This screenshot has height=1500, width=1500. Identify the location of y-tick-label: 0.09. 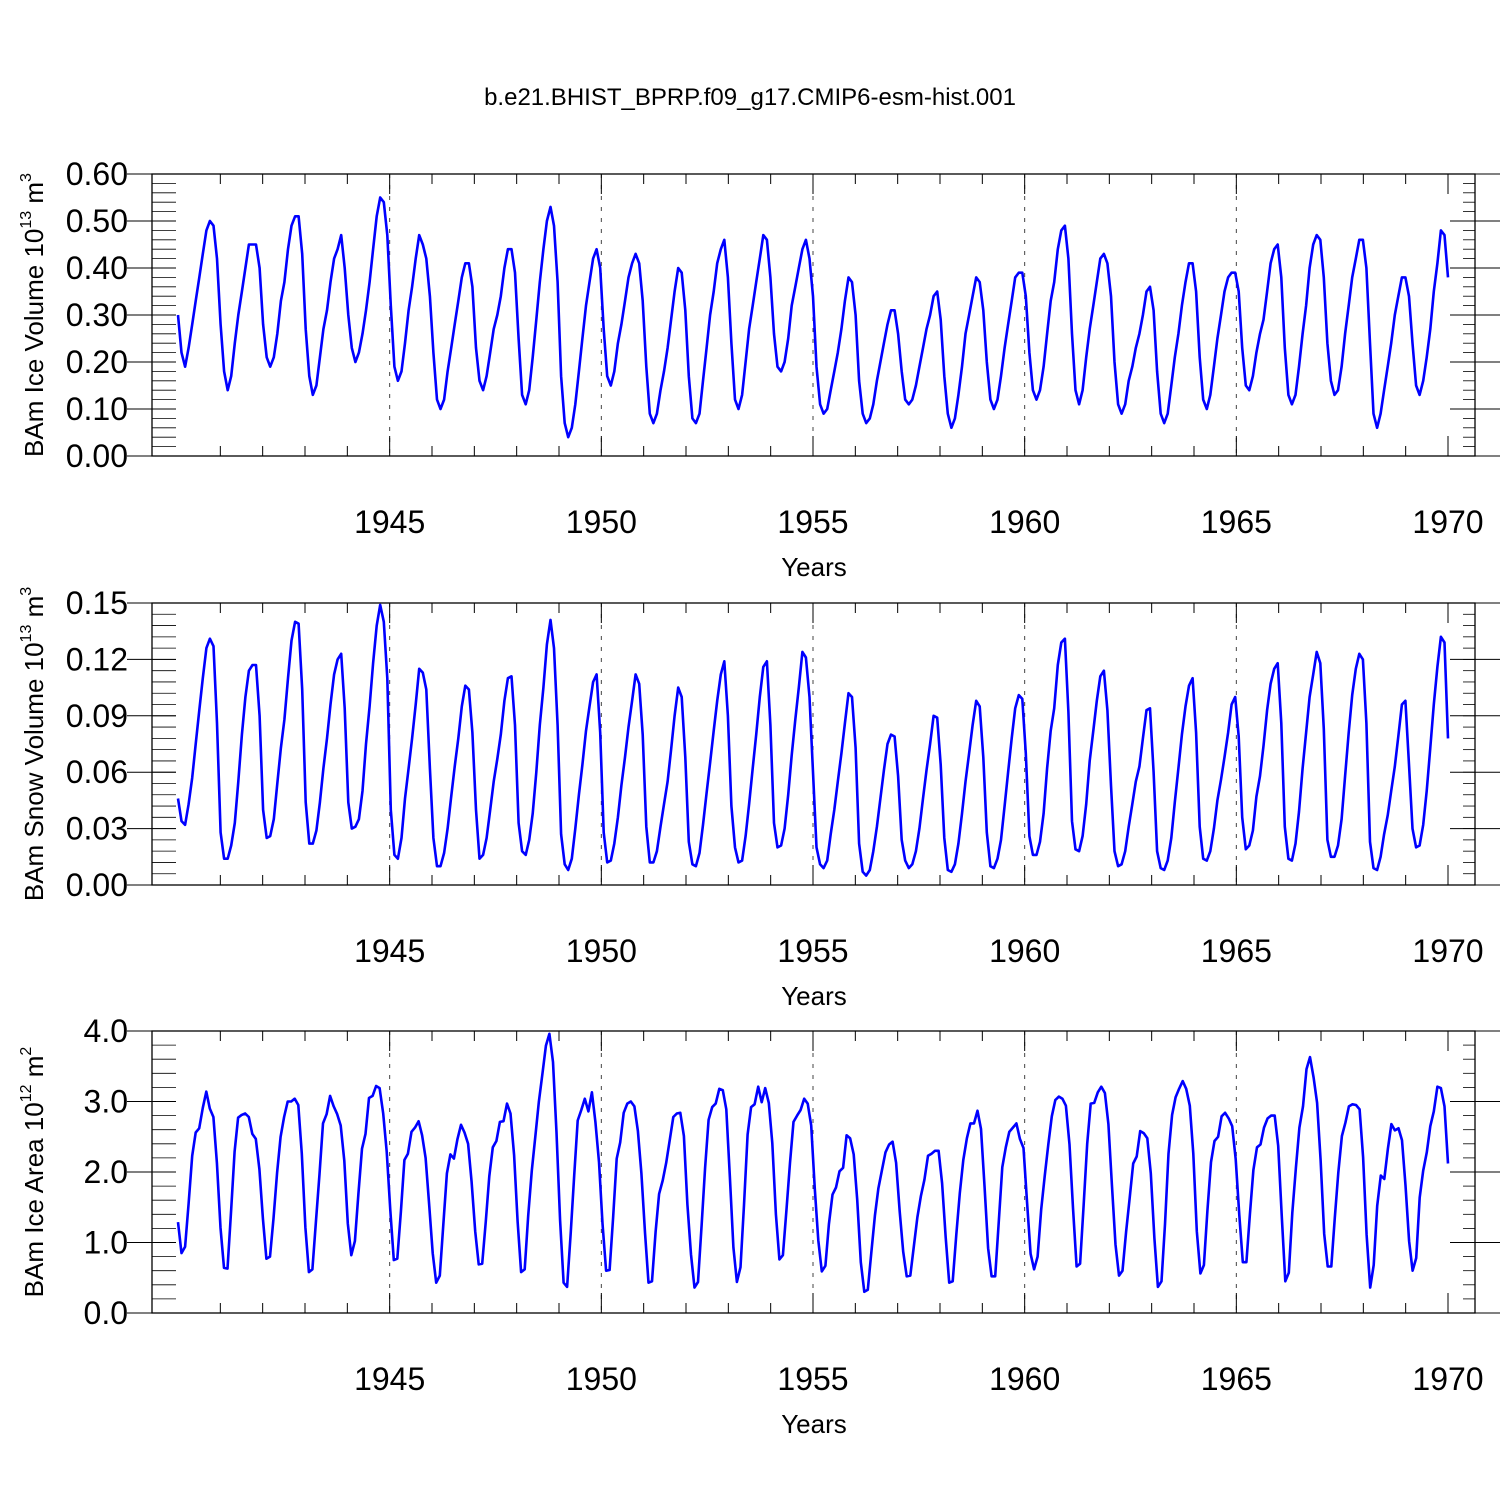
(97, 716).